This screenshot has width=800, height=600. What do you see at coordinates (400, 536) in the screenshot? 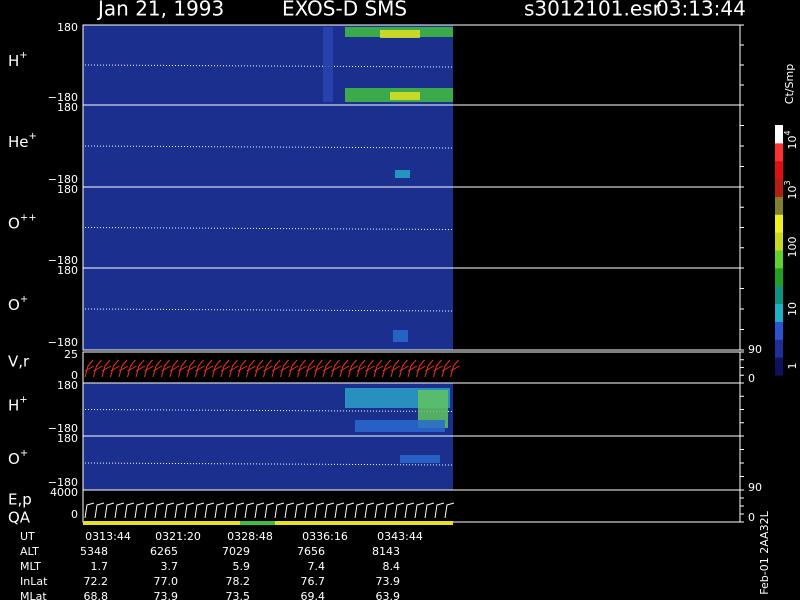
I see `cell: 0343:44` at bounding box center [400, 536].